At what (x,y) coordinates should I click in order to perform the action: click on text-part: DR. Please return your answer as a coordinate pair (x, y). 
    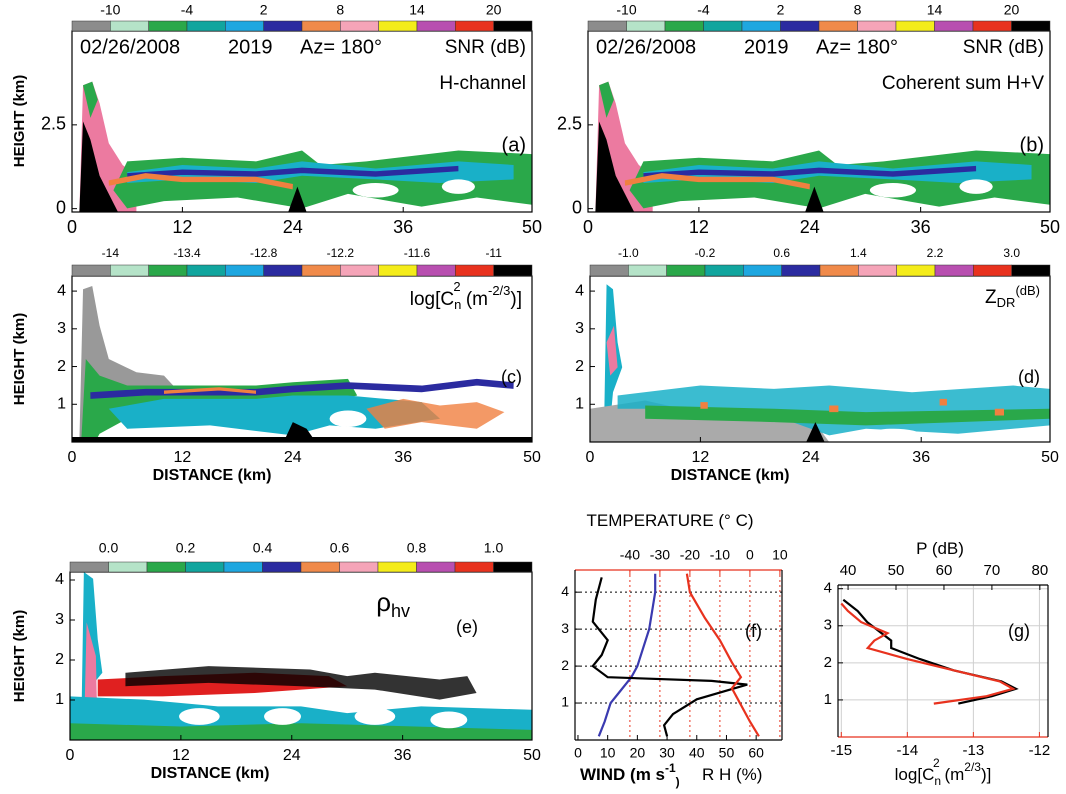
    Looking at the image, I should click on (1006, 302).